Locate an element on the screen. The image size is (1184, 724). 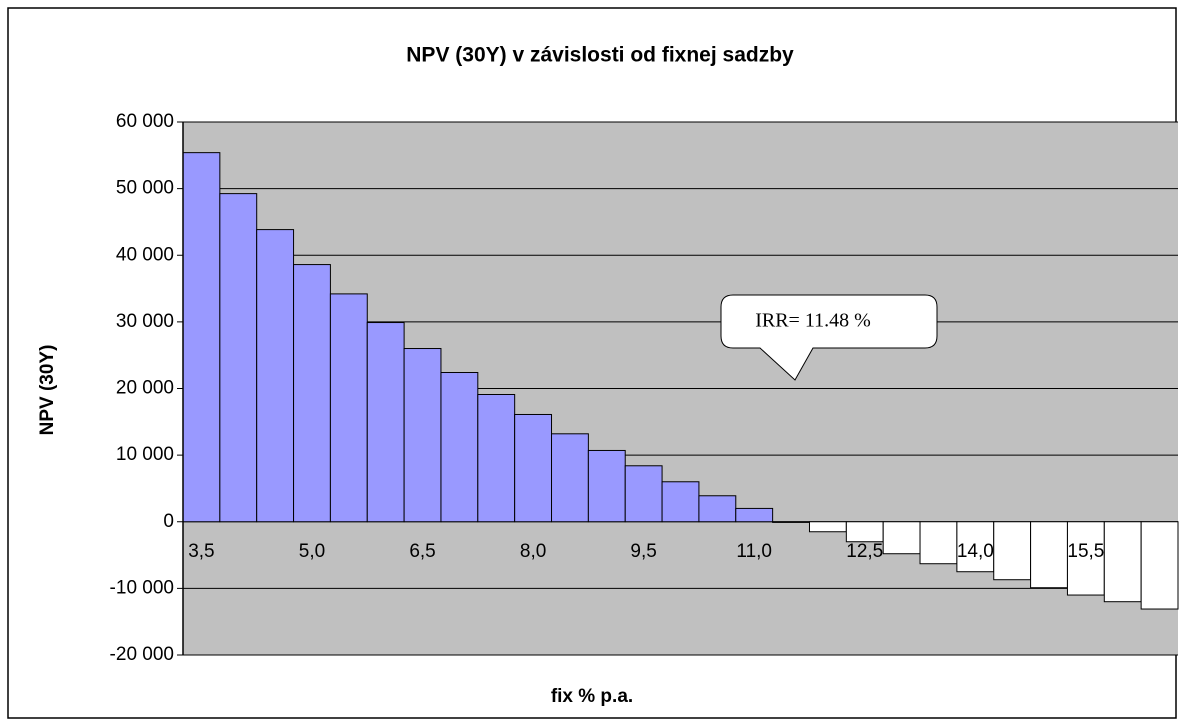
x-tick-label: 9,5 is located at coordinates (643, 551).